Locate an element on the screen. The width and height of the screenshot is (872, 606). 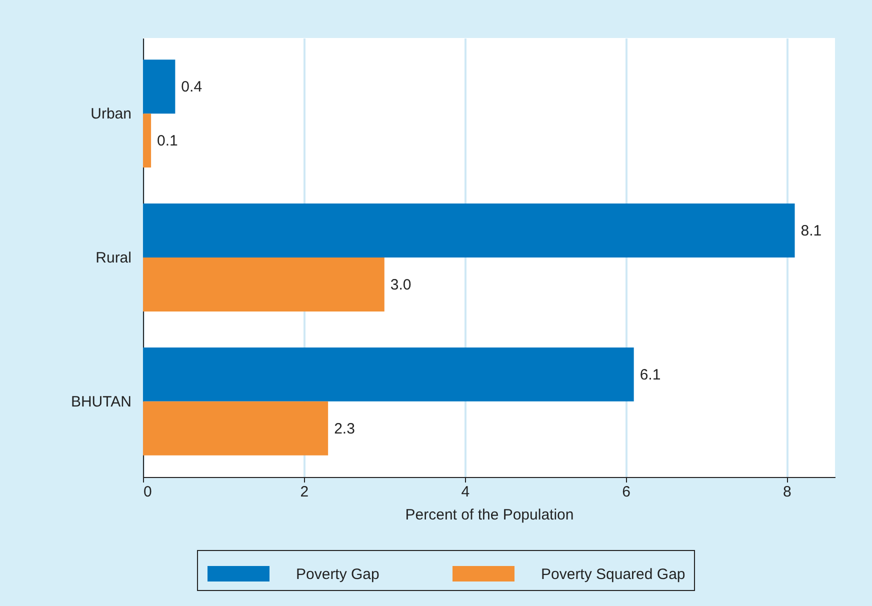
x-tick-label: 2 is located at coordinates (304, 492).